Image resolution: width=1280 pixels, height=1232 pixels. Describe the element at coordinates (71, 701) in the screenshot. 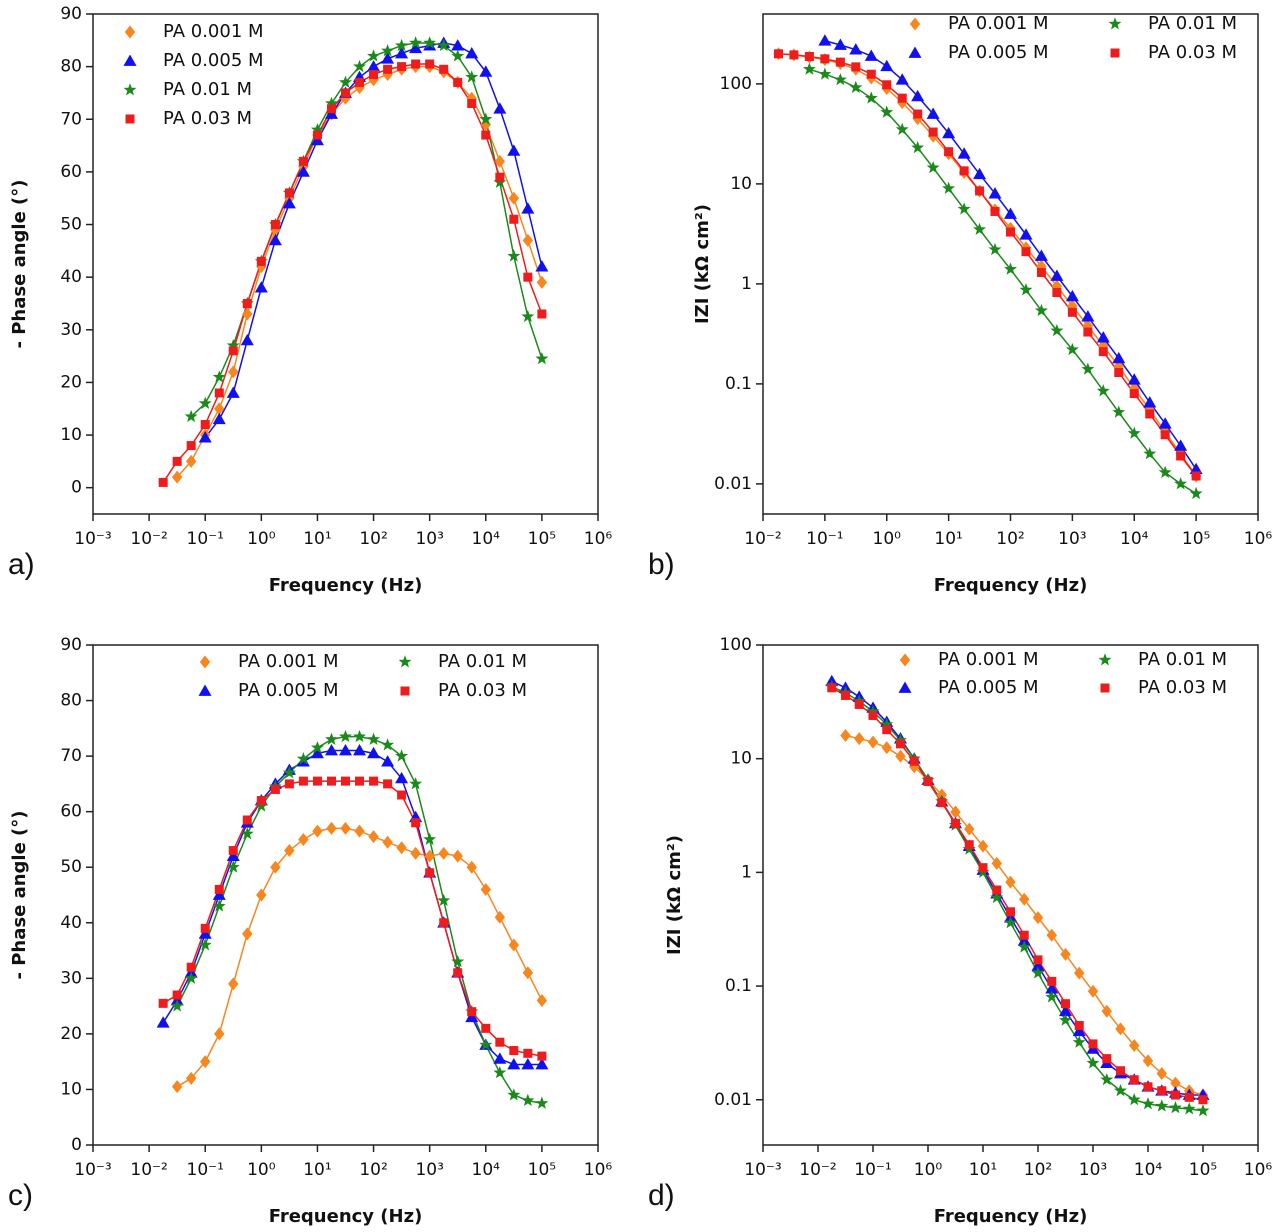

I see `y-tick-label: 80` at that location.